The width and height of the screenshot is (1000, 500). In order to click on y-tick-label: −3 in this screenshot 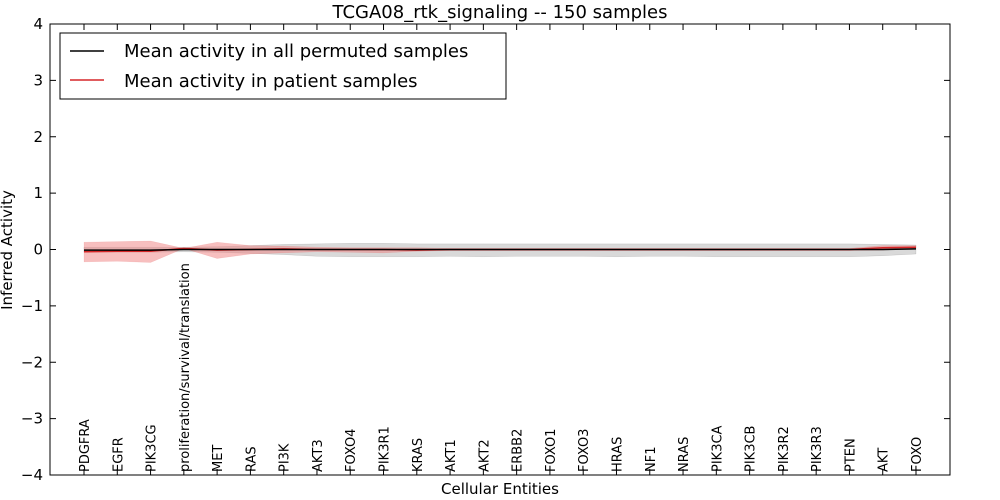, I will do `click(32, 419)`.